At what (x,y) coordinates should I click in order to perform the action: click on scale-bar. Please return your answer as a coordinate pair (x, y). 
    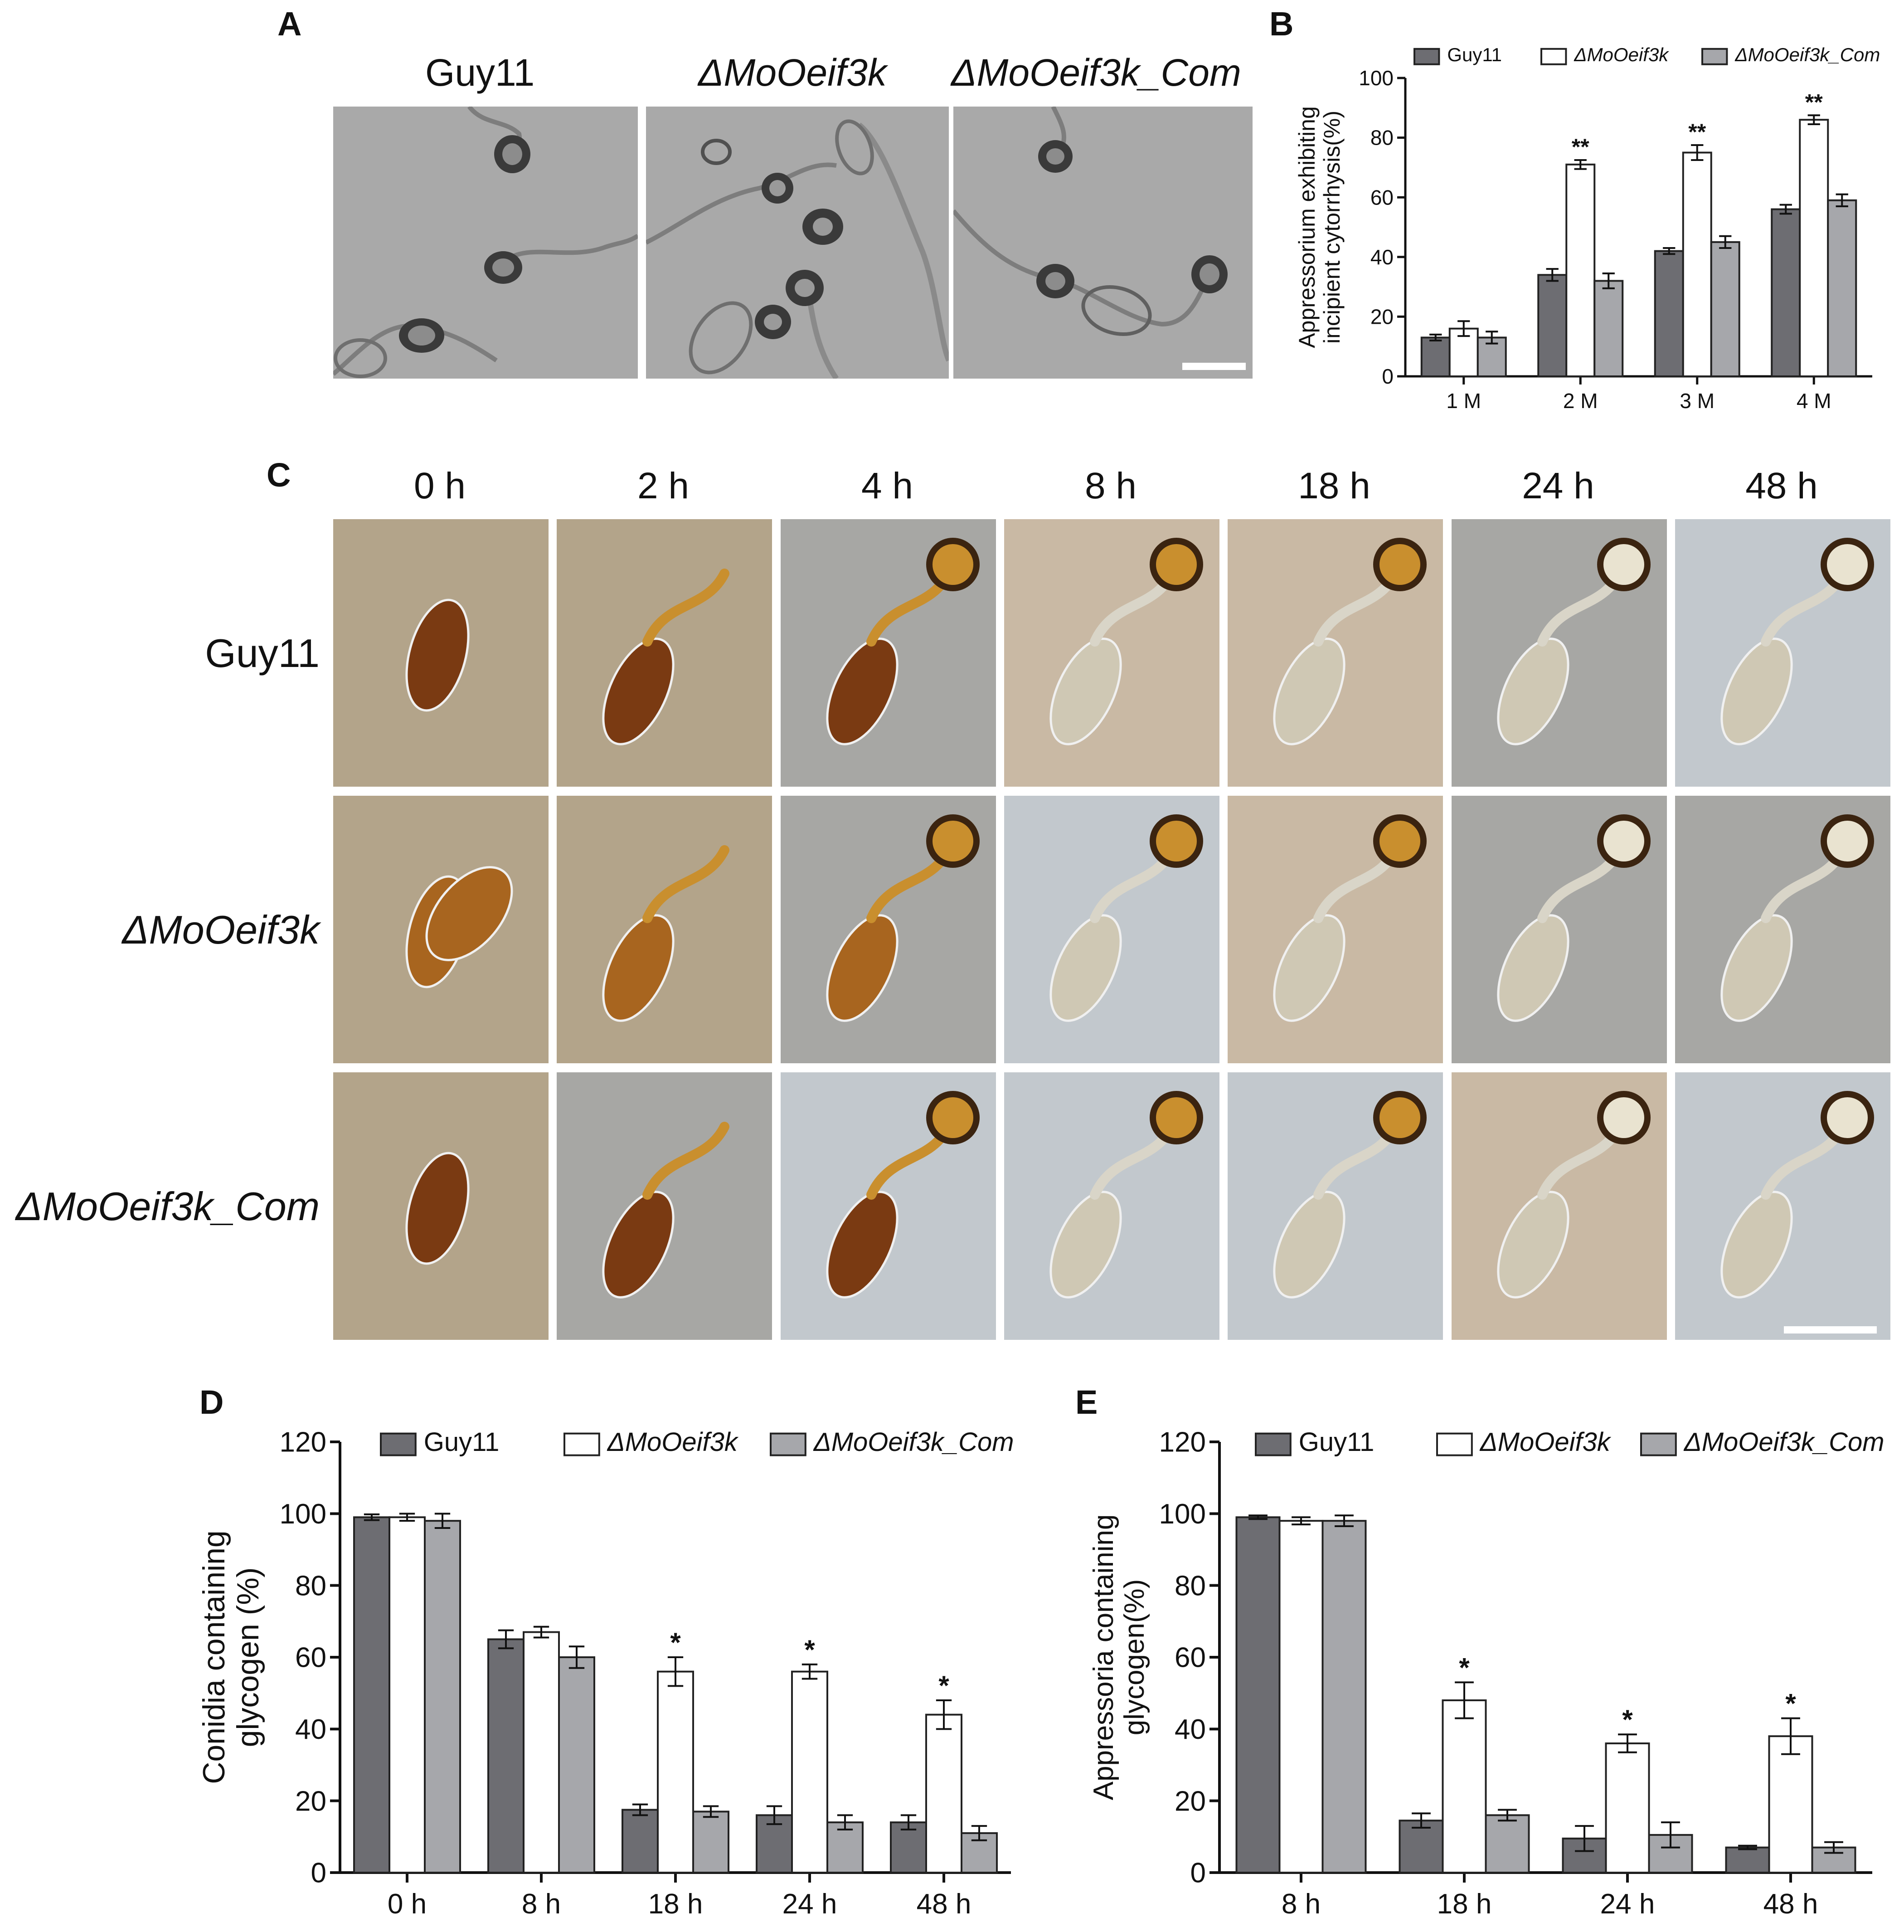
    Looking at the image, I should click on (1214, 366).